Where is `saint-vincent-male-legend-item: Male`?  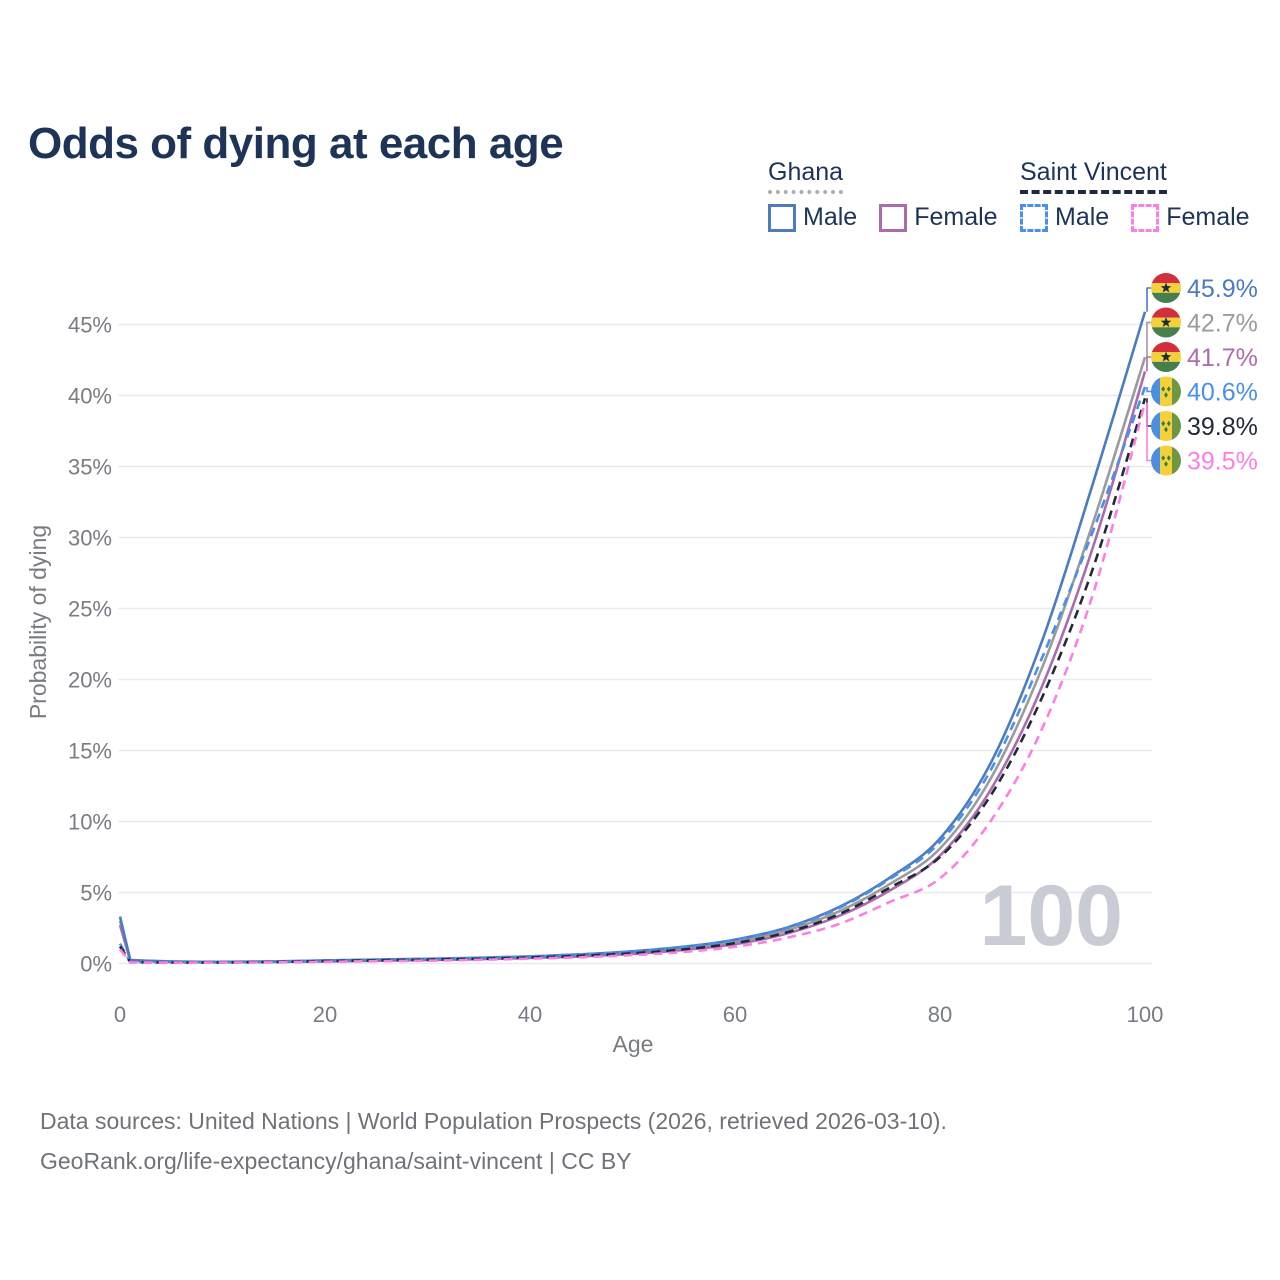
saint-vincent-male-legend-item: Male is located at coordinates (1064, 217).